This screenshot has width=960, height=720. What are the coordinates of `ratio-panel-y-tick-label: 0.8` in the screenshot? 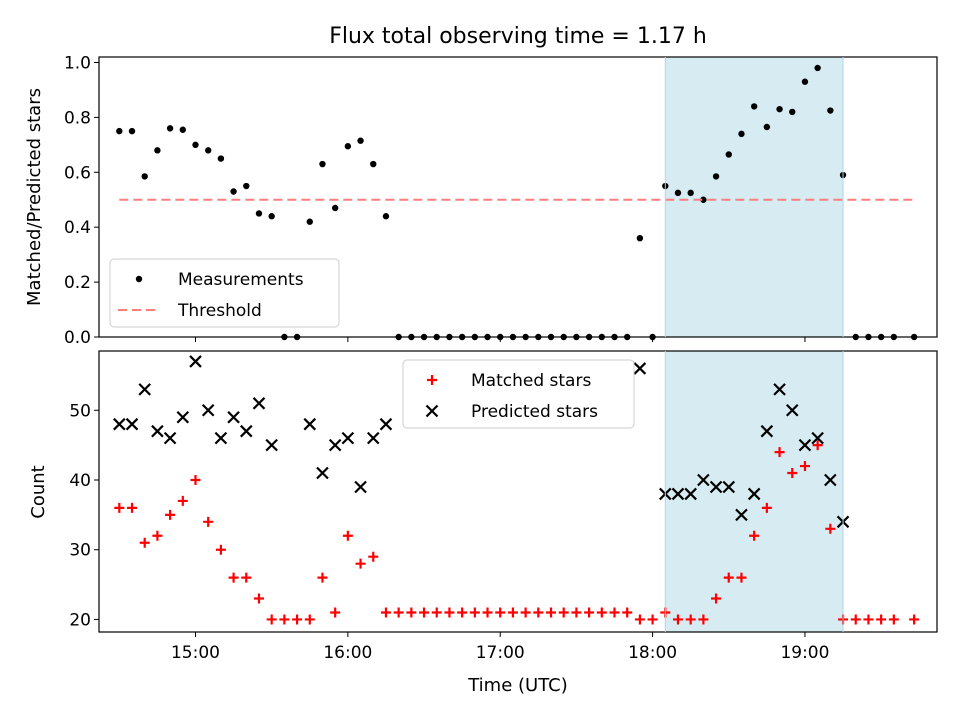 It's located at (77, 118).